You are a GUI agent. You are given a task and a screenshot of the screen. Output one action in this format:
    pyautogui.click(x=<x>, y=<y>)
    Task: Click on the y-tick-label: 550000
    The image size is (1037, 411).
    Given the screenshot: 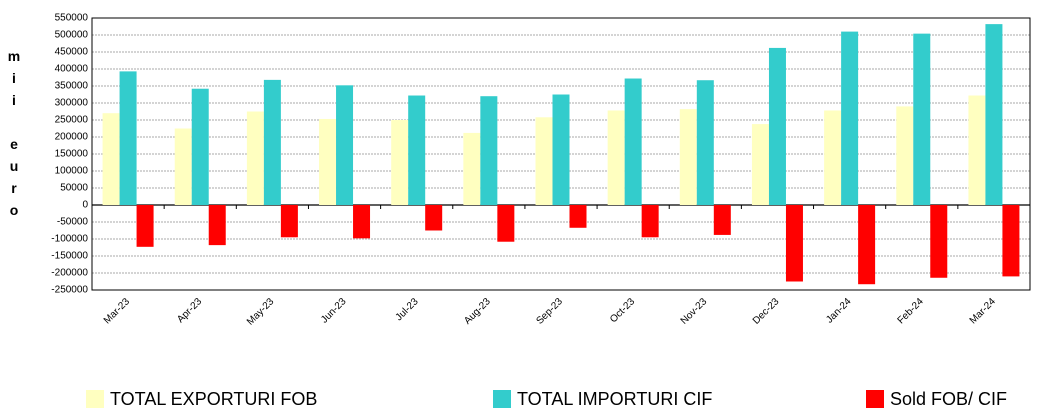 What is the action you would take?
    pyautogui.click(x=72, y=18)
    